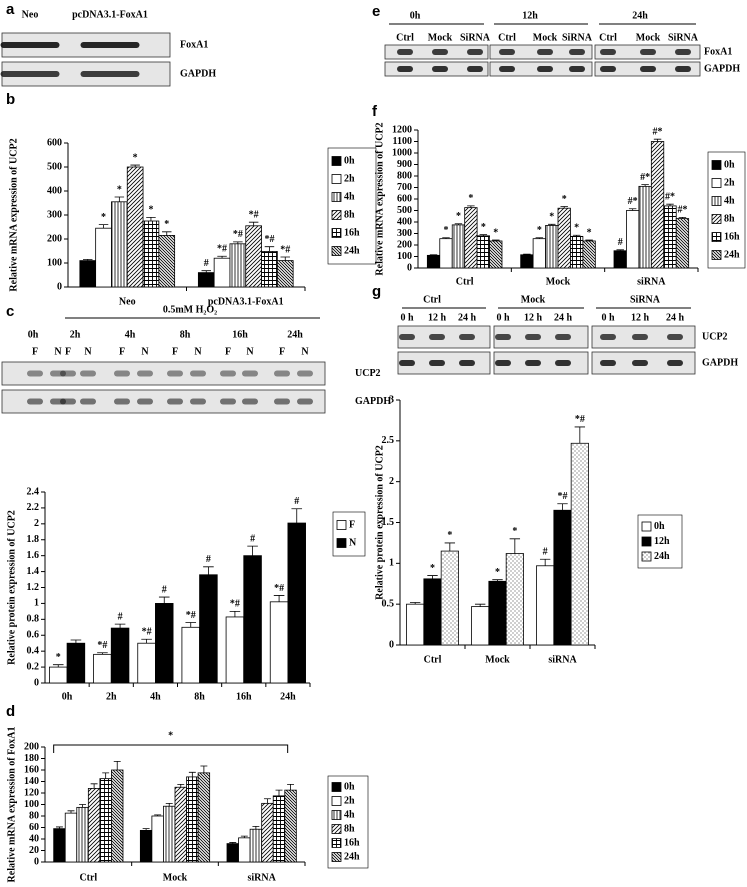 The height and width of the screenshot is (887, 747). What do you see at coordinates (59, 286) in the screenshot?
I see `y-tick-label: 0` at bounding box center [59, 286].